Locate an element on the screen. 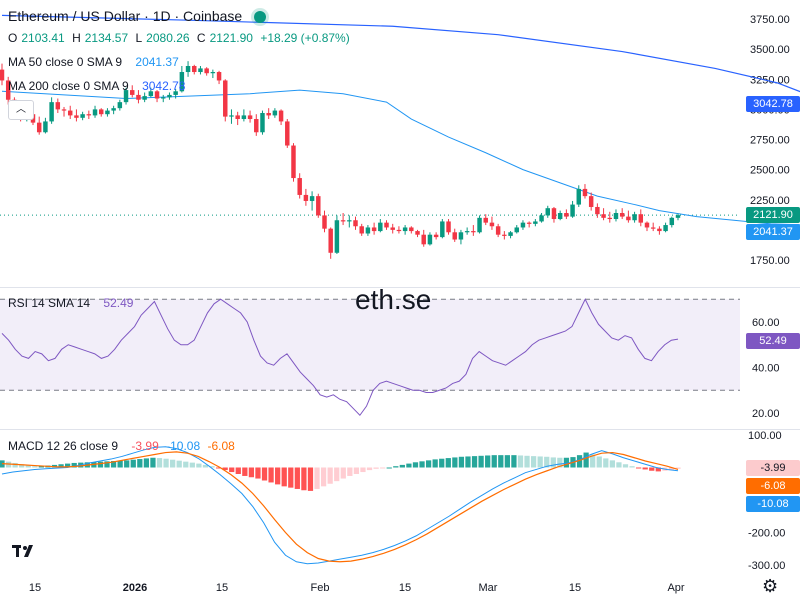 Image resolution: width=800 pixels, height=600 pixels. macd-hist-tag: -3.99 is located at coordinates (773, 468).